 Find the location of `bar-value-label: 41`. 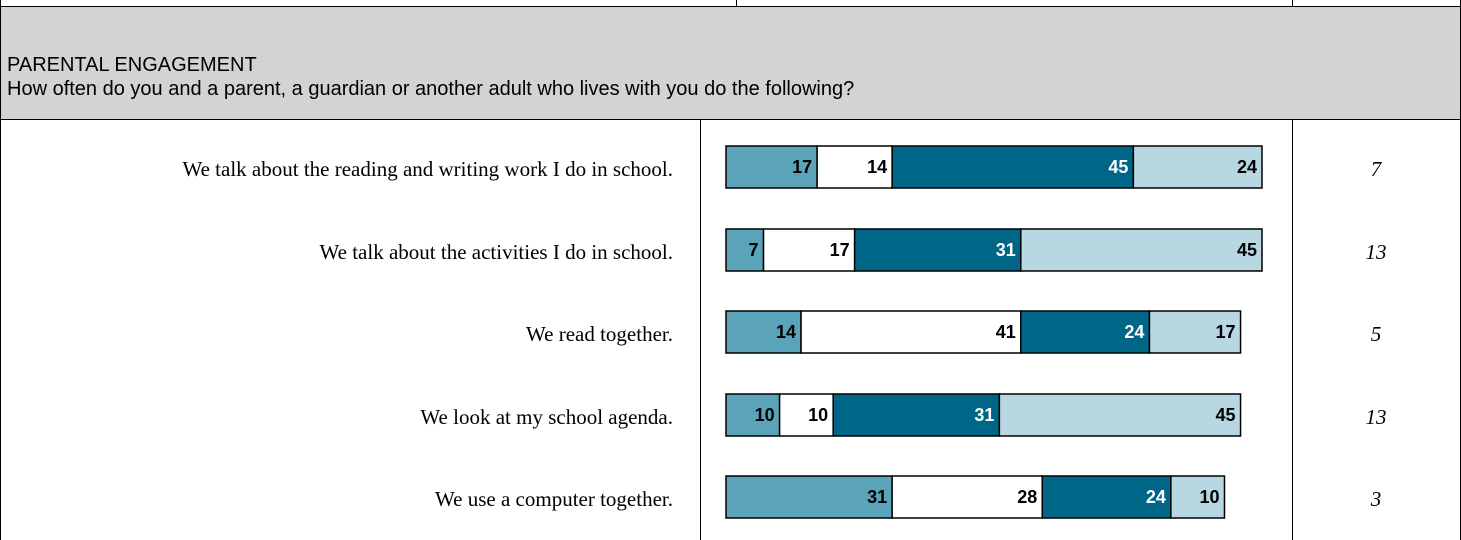

bar-value-label: 41 is located at coordinates (1006, 332).